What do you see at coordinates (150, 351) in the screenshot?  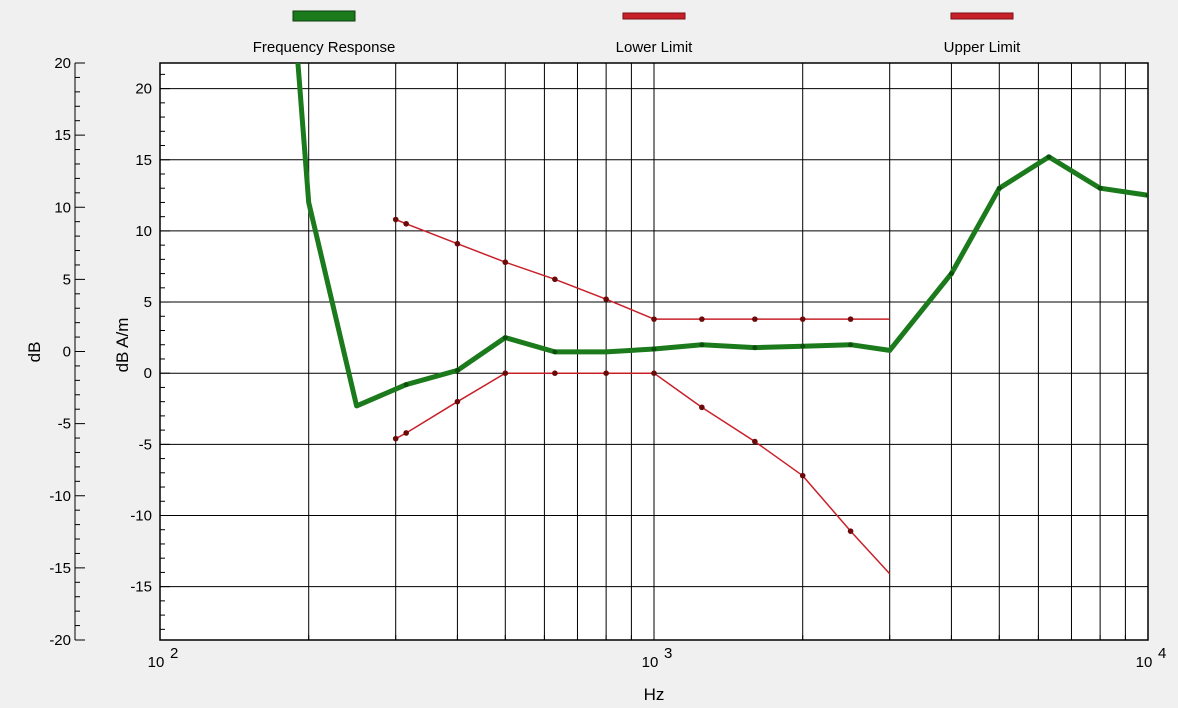 I see `right-y-axis: 20 15 10 5 0 -5 -10 -15` at bounding box center [150, 351].